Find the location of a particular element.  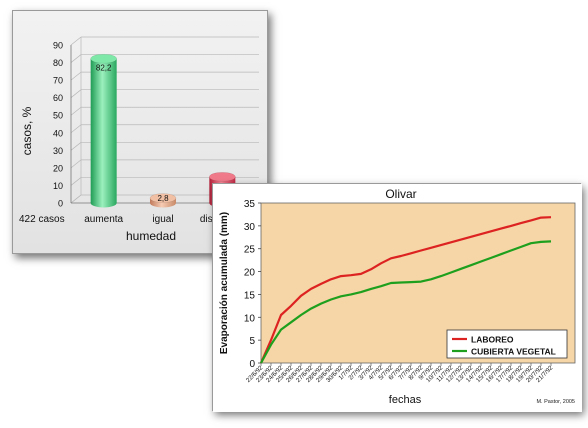

line-y-tick-label: 5 is located at coordinates (252, 341).